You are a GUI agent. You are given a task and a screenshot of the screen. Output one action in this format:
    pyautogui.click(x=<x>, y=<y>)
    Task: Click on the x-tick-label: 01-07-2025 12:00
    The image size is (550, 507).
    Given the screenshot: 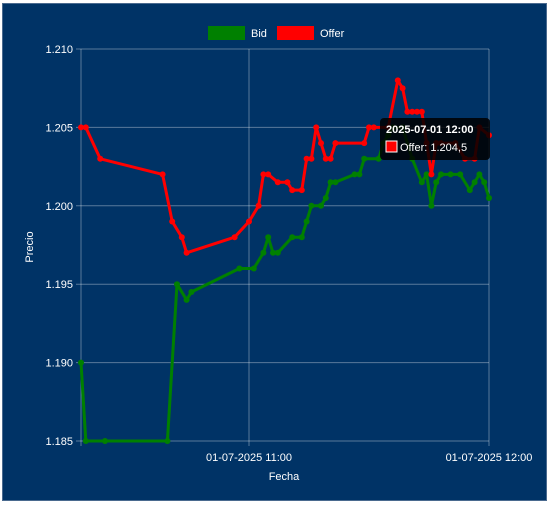 What is the action you would take?
    pyautogui.click(x=489, y=458)
    